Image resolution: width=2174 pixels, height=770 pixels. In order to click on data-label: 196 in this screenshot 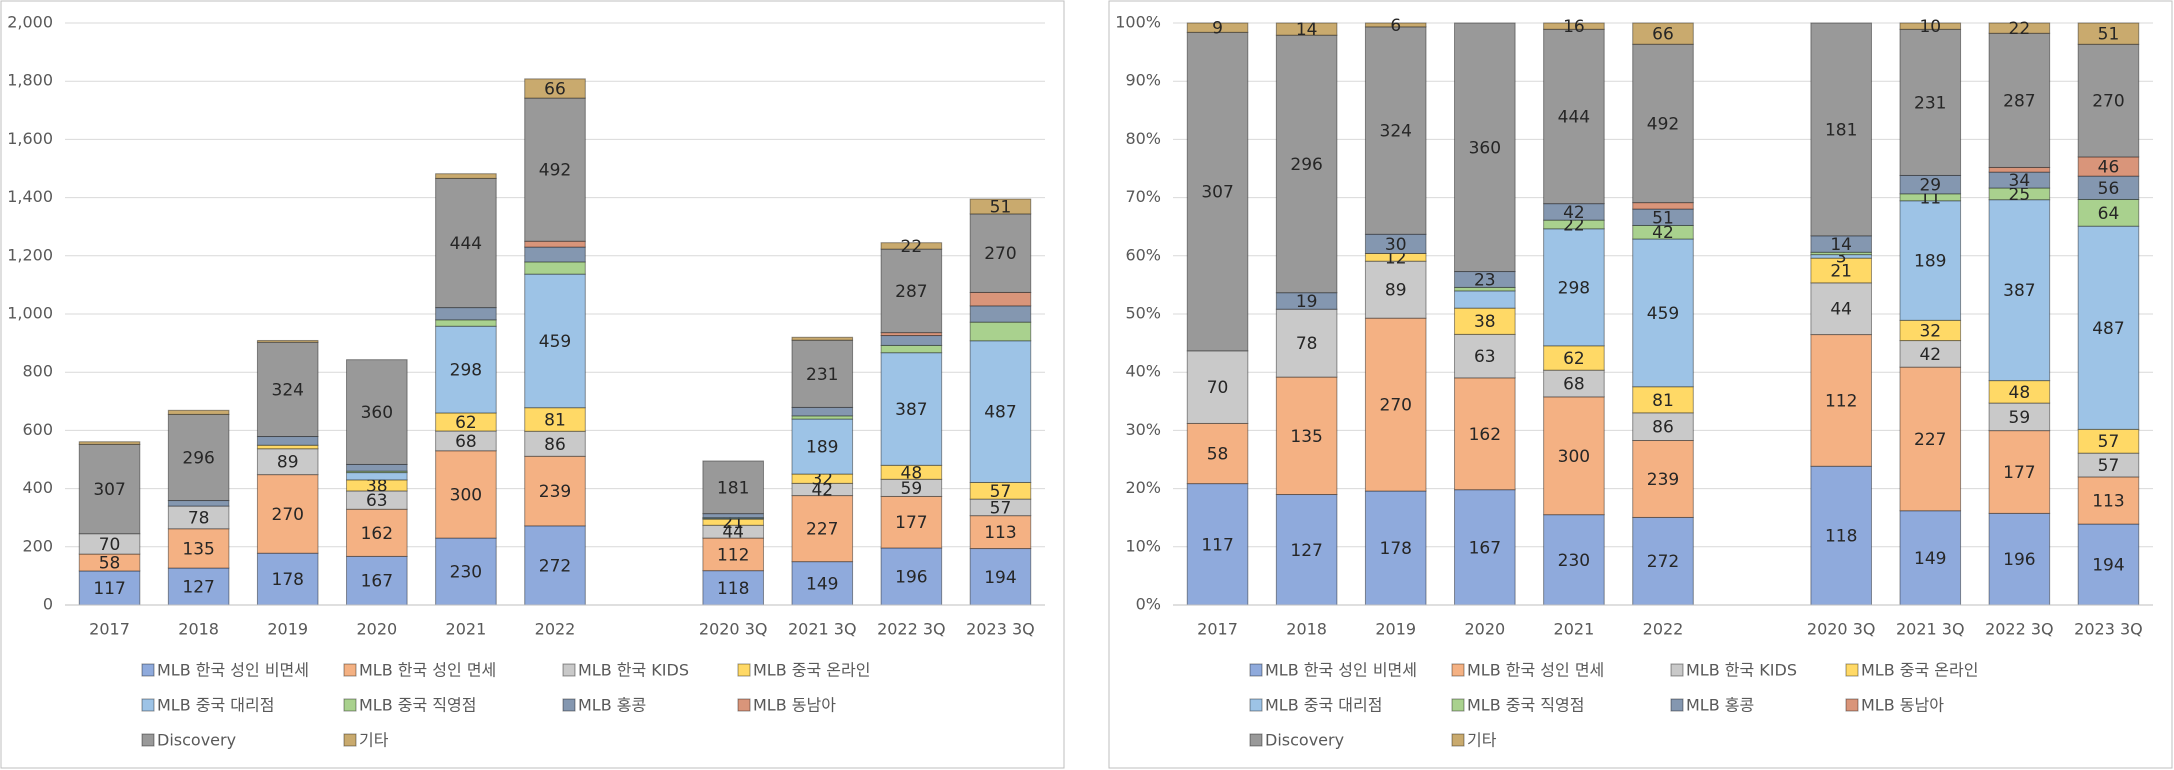, I will do `click(2019, 560)`.